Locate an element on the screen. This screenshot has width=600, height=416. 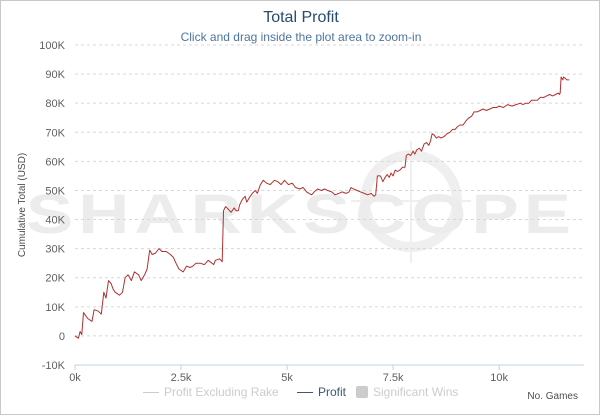
x-axis-title: No. Games is located at coordinates (552, 396).